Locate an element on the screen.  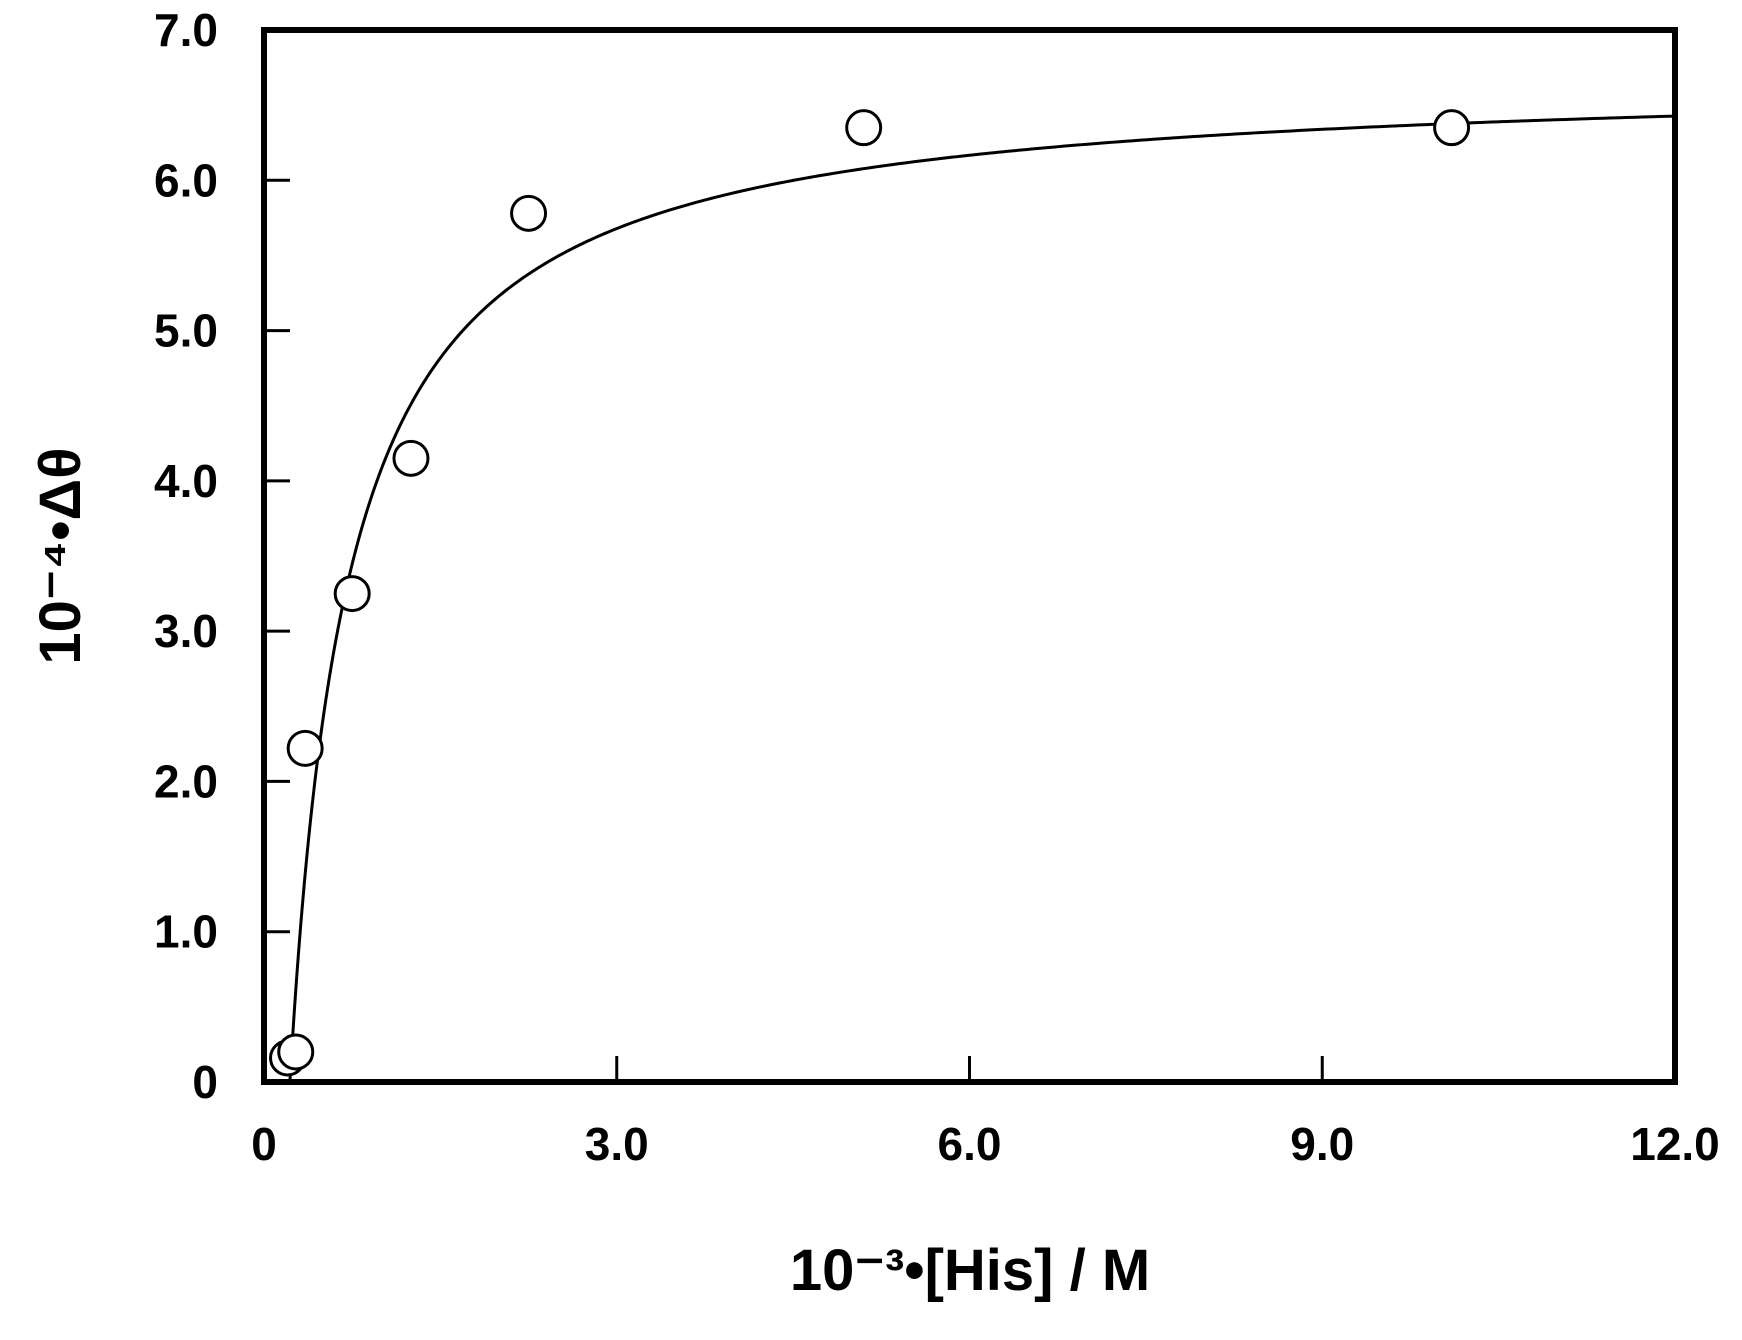
x-tick-label: 3.0 is located at coordinates (617, 1144).